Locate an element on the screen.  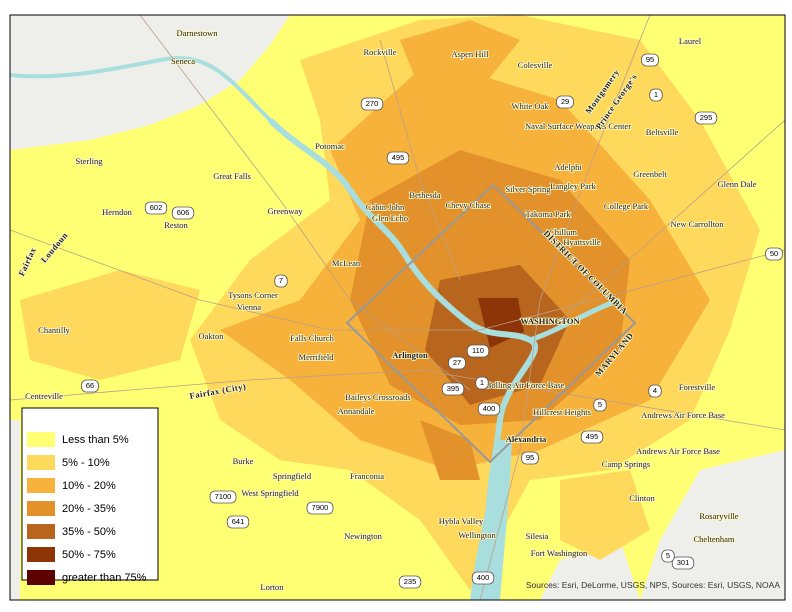
route-number: 301 is located at coordinates (683, 562).